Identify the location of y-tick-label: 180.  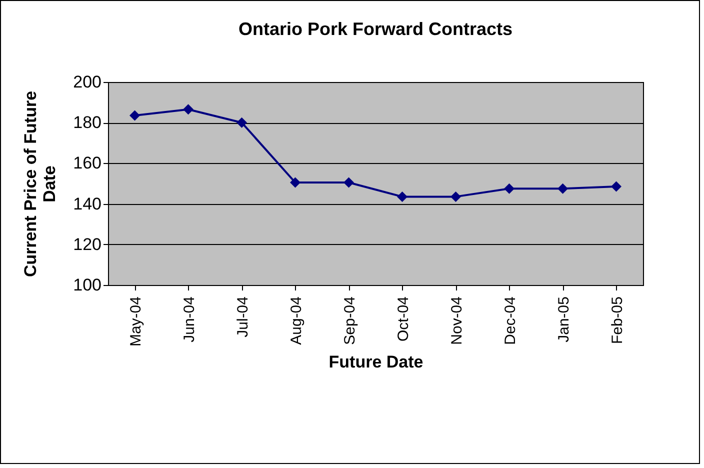
(87, 122).